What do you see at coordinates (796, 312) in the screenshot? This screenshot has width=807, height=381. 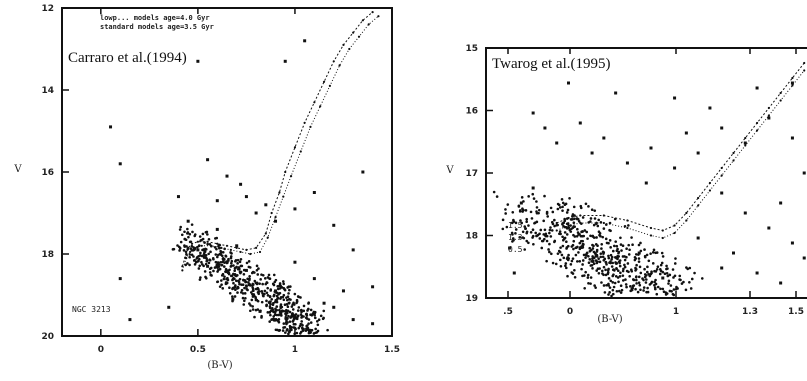 I see `x-tick-label: 1.5` at bounding box center [796, 312].